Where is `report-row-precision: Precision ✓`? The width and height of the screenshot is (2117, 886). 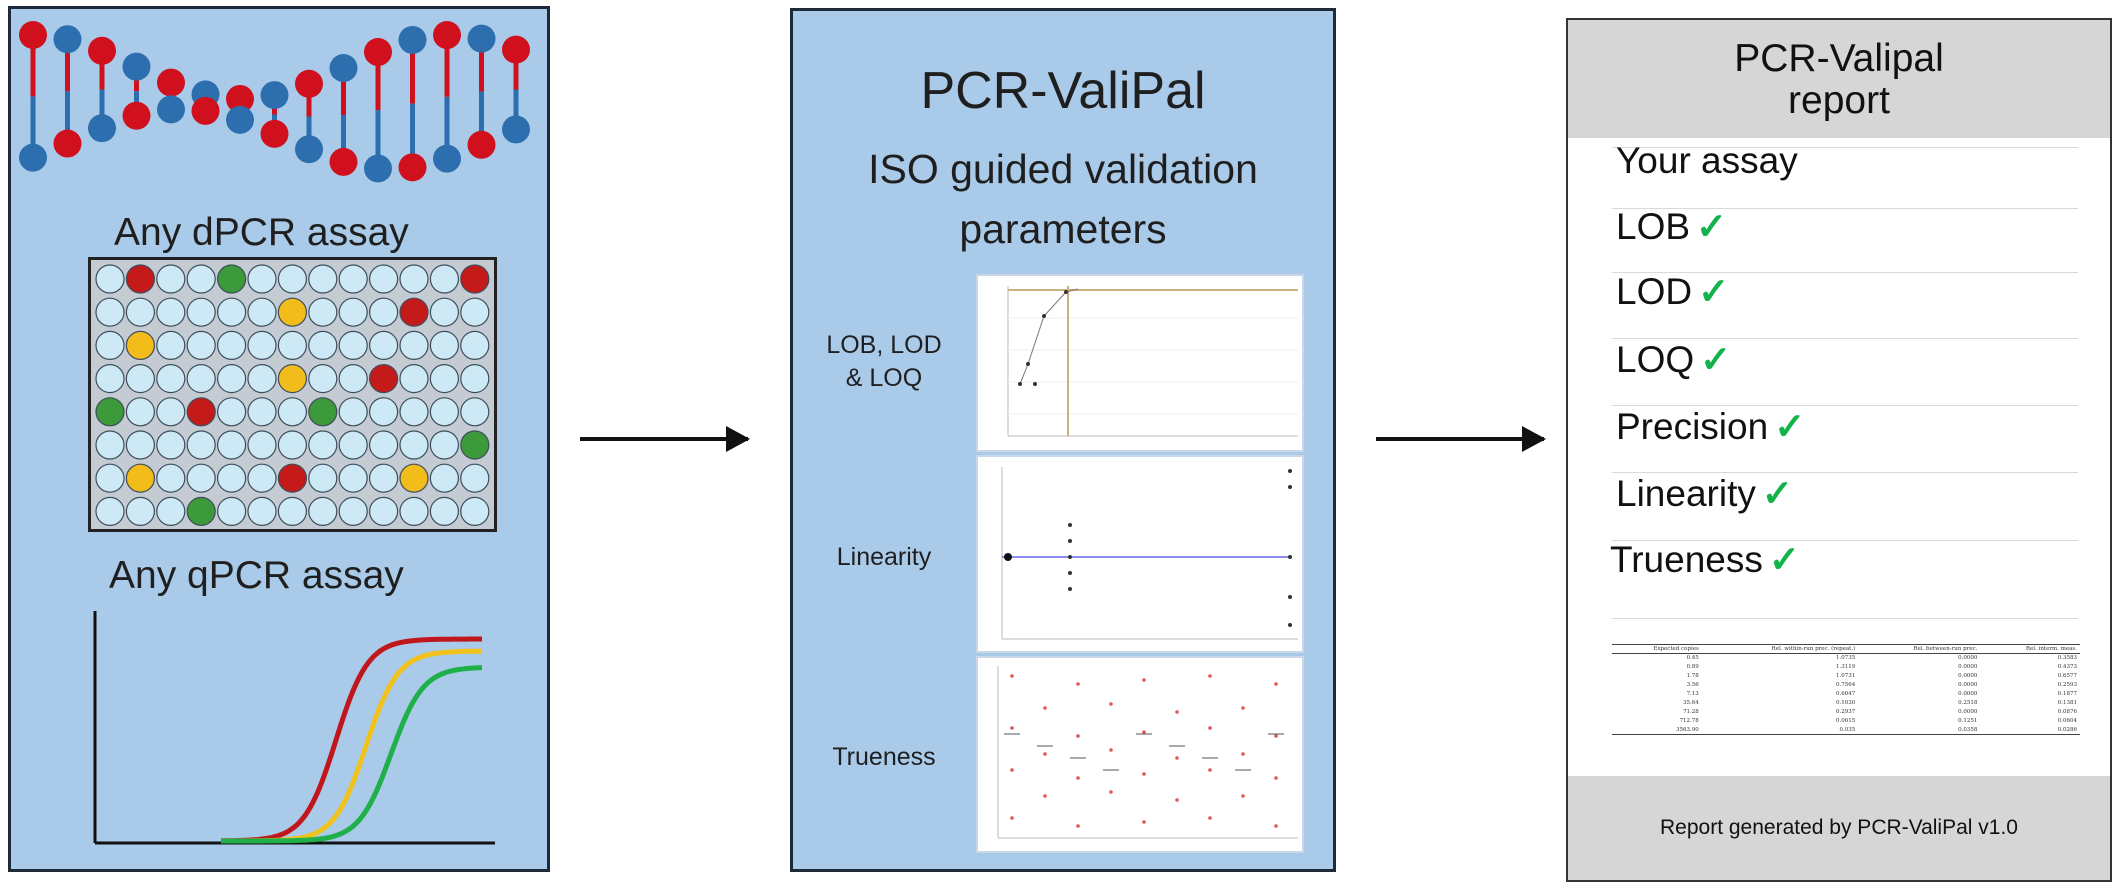 report-row-precision: Precision ✓ is located at coordinates (1710, 426).